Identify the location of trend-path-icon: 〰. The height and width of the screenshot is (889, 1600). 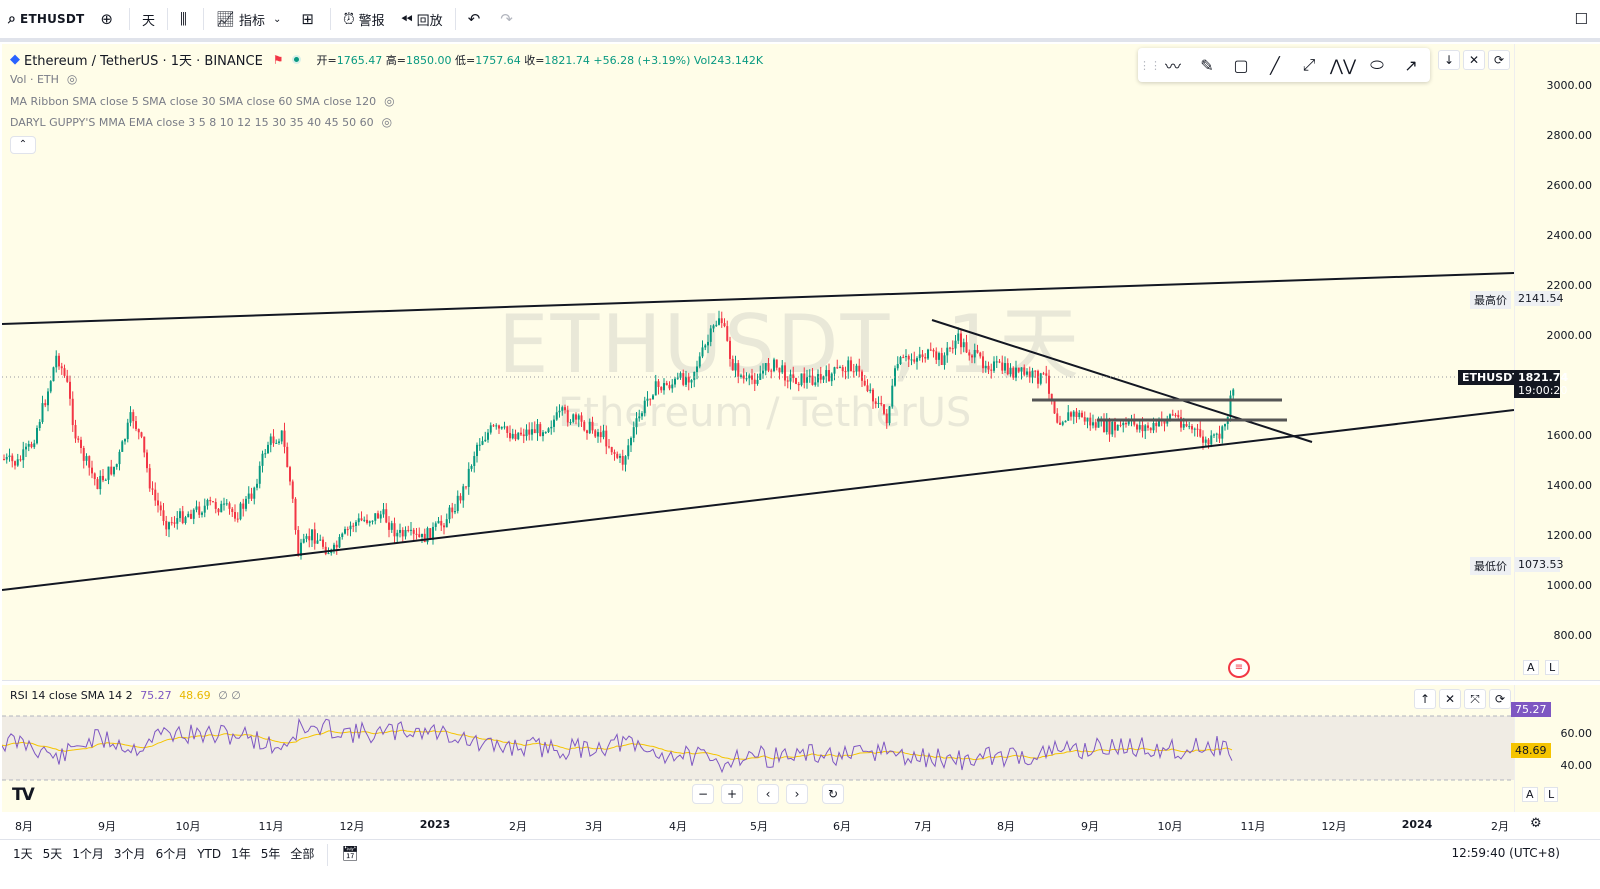
(1172, 66).